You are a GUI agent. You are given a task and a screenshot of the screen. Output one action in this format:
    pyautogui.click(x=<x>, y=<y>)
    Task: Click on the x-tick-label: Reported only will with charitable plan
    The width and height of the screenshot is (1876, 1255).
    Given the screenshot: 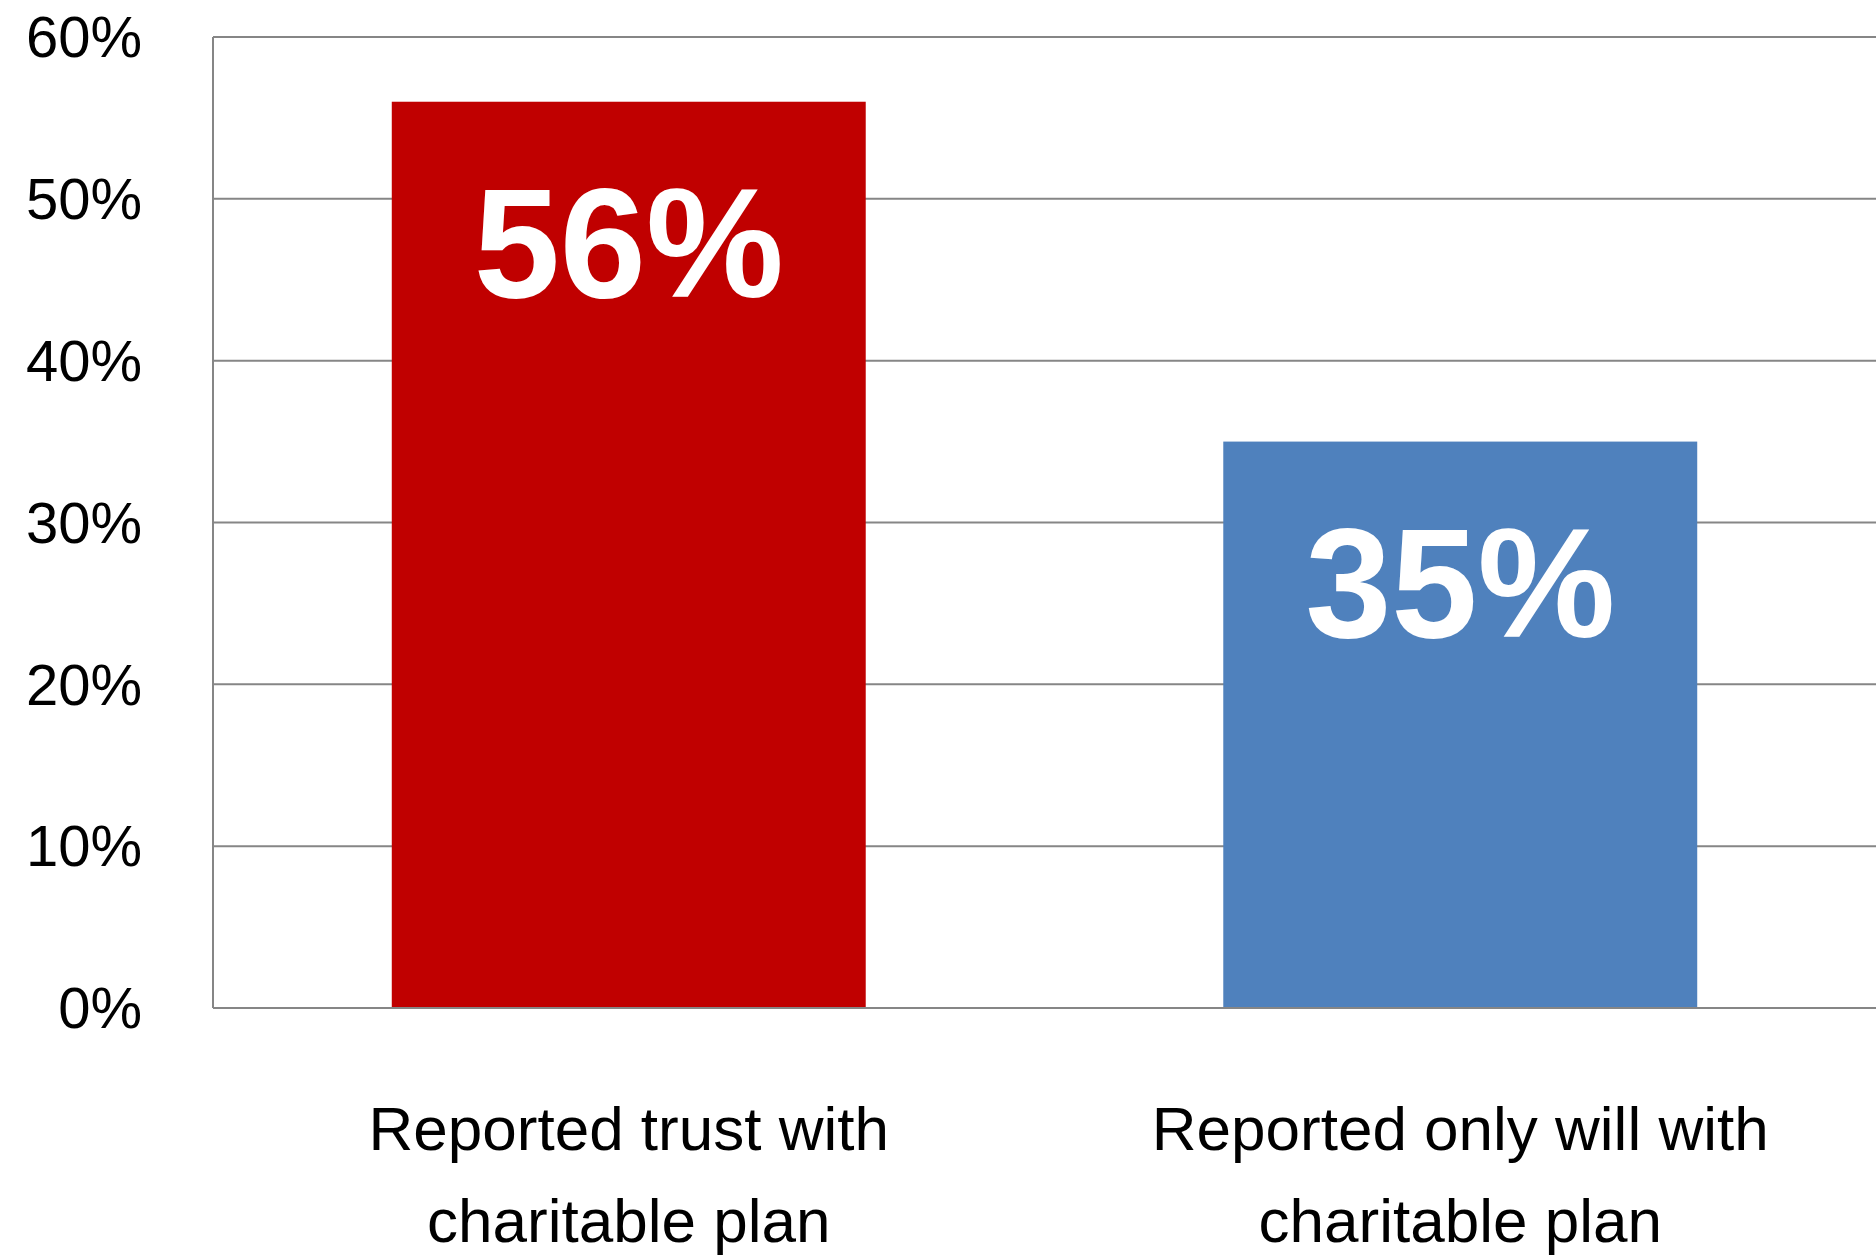 What is the action you would take?
    pyautogui.click(x=1460, y=1174)
    